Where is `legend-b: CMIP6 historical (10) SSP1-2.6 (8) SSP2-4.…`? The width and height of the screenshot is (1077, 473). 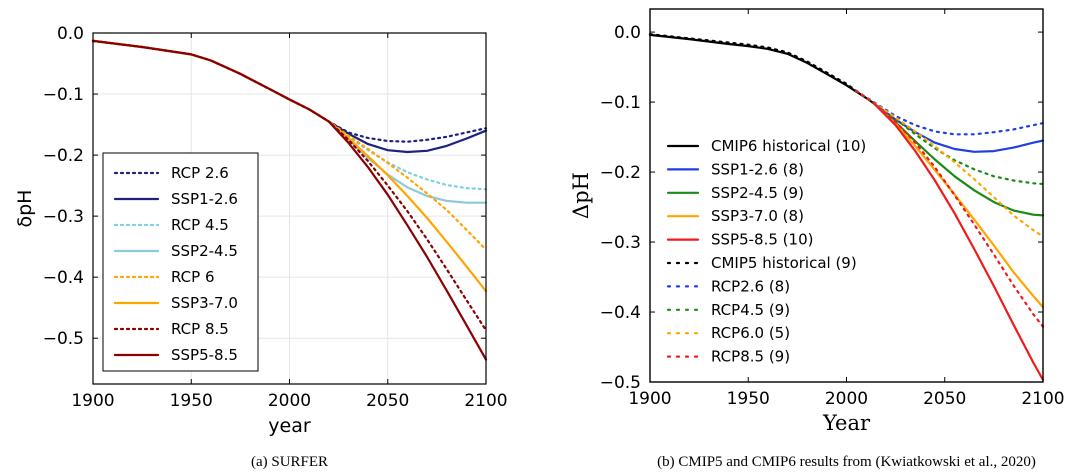
legend-b: CMIP6 historical (10) SSP1-2.6 (8) SSP2-4.… is located at coordinates (766, 251).